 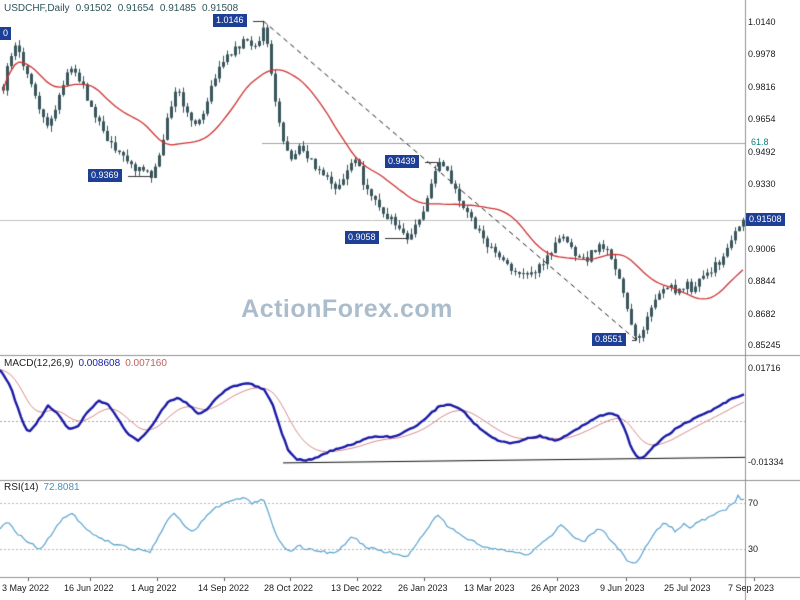 What do you see at coordinates (61, 487) in the screenshot?
I see `rsi-value: 72.8081` at bounding box center [61, 487].